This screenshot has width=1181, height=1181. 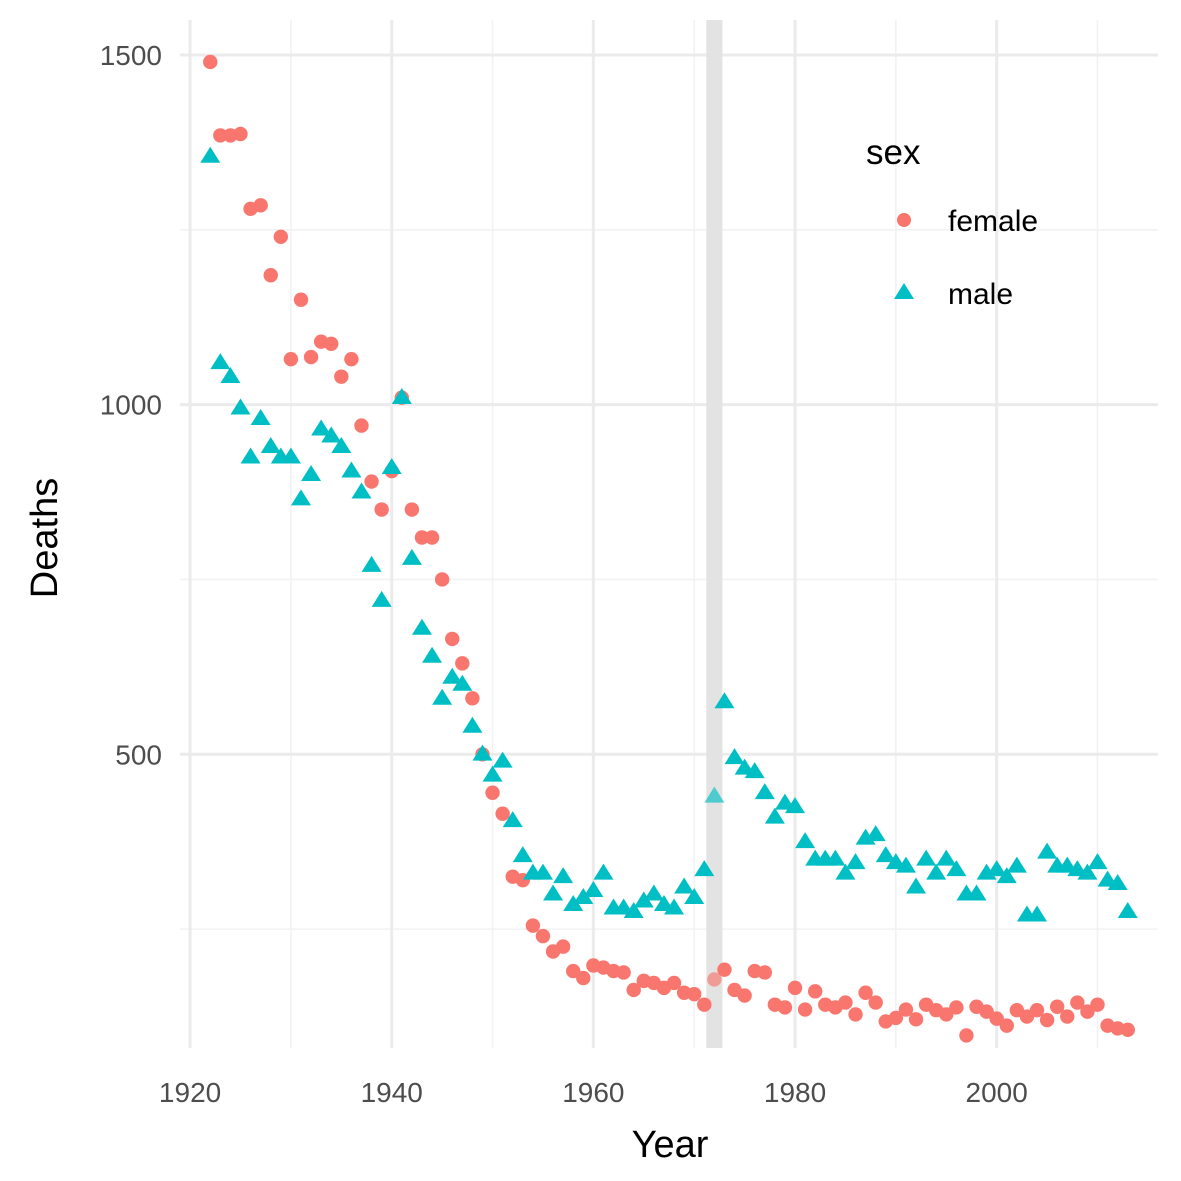 I want to click on y-tick-label: 1500, so click(x=131, y=55).